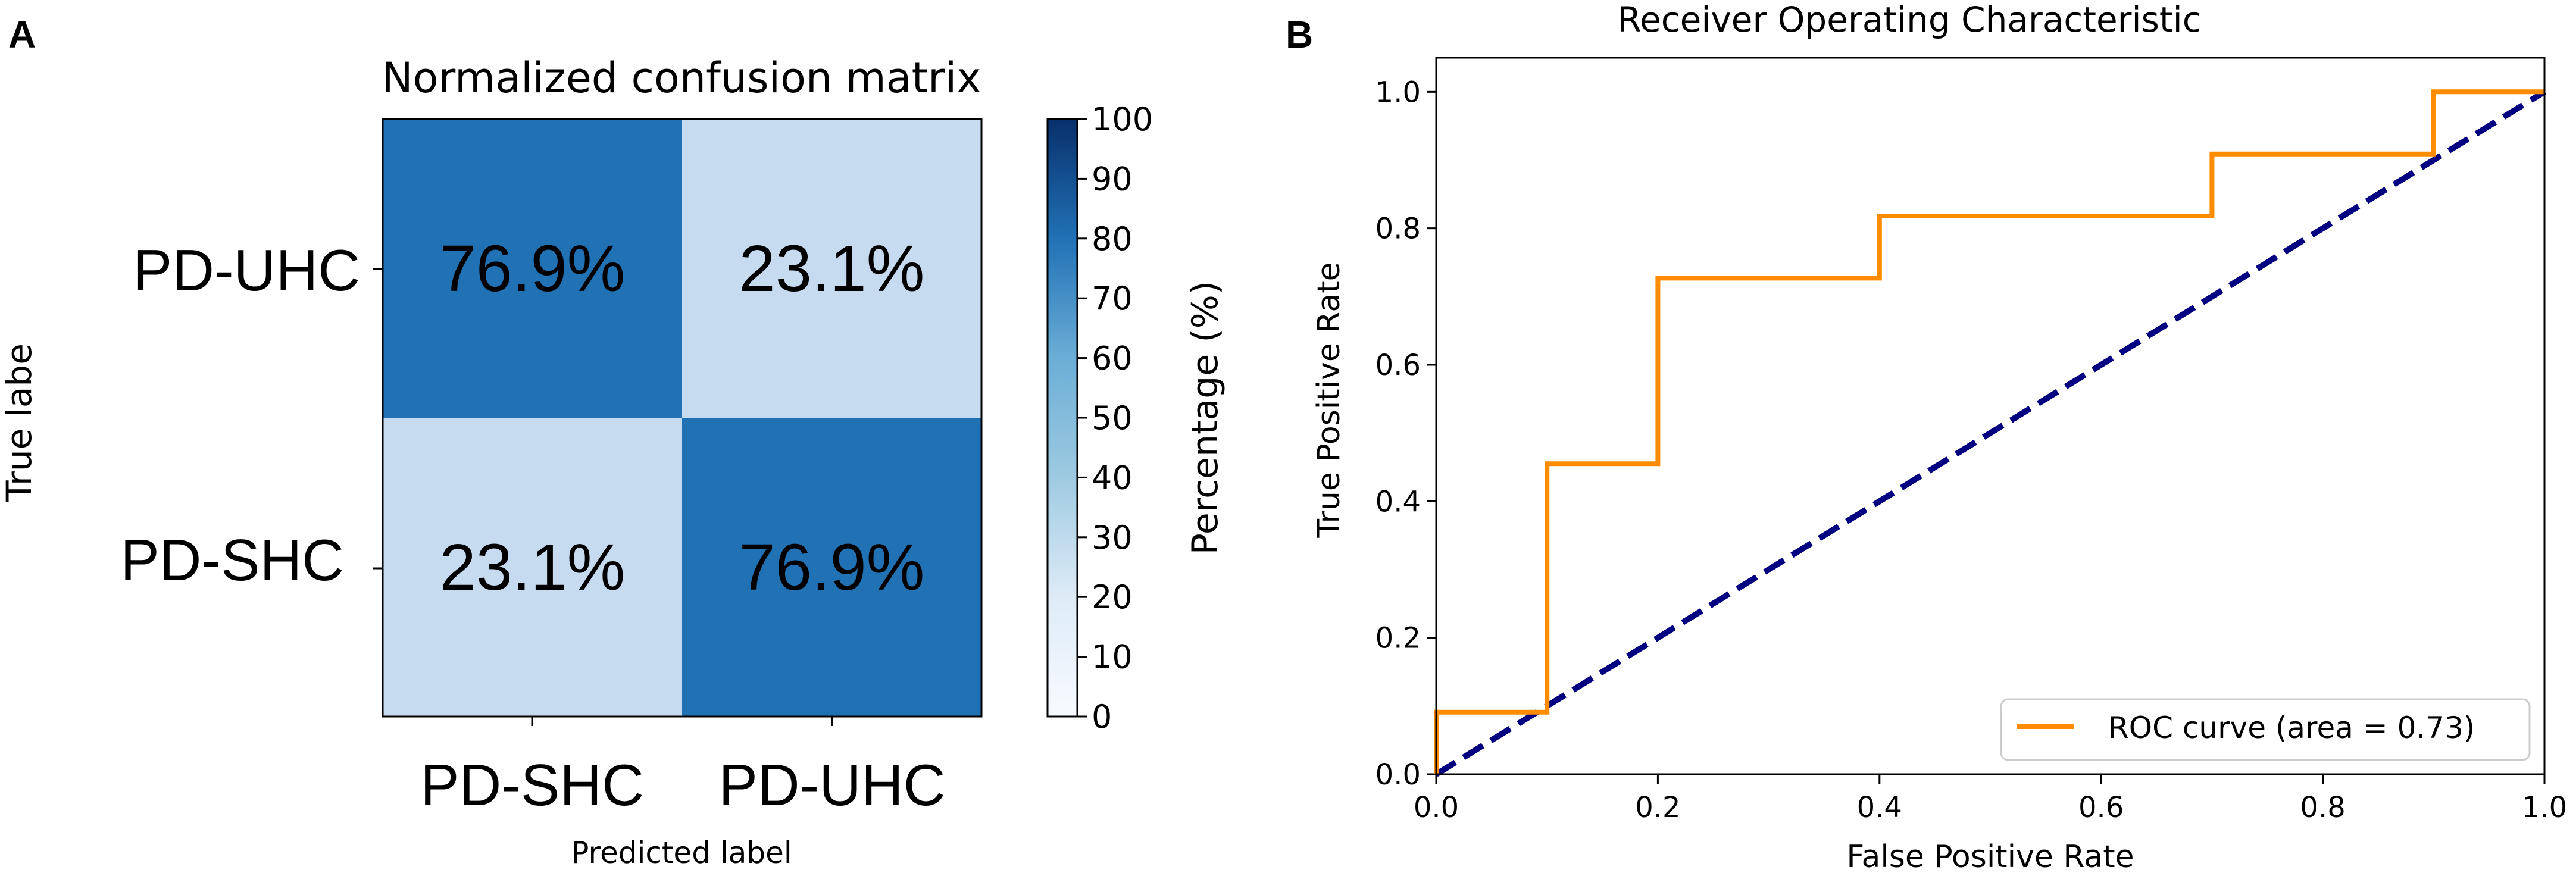  Describe the element at coordinates (1112, 418) in the screenshot. I see `colorbar-tick-label: 50` at that location.